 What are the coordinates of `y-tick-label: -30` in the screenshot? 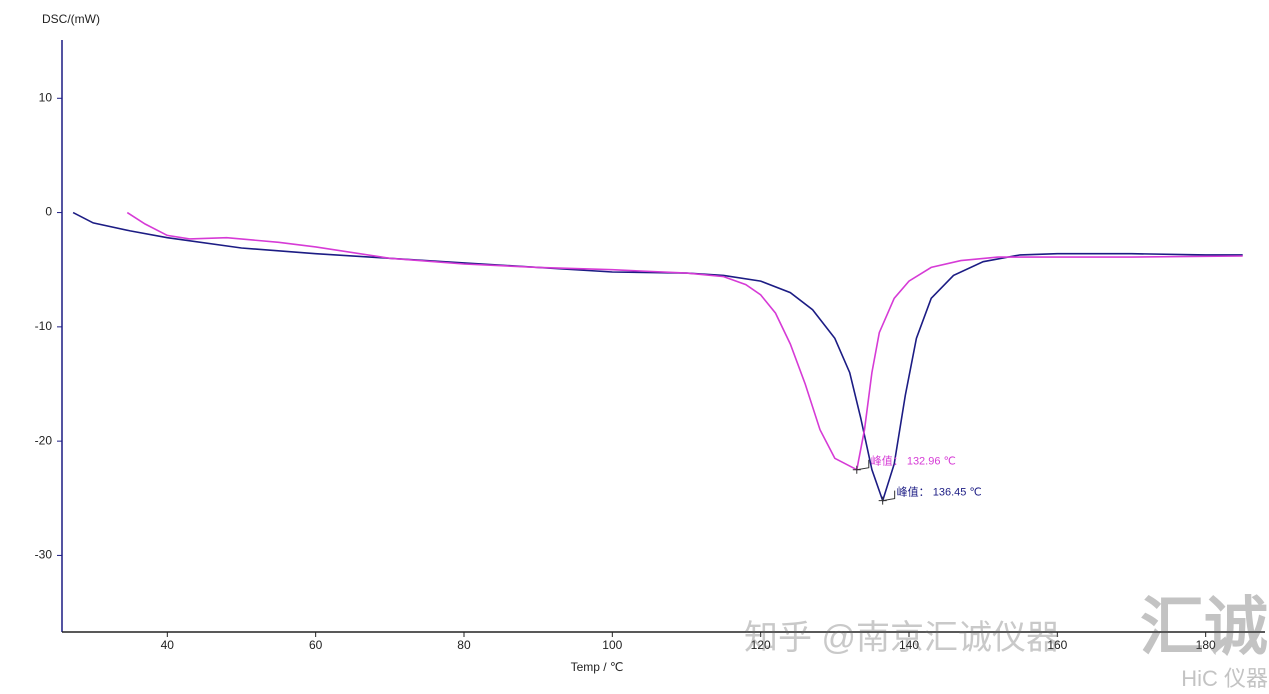 It's located at (44, 555).